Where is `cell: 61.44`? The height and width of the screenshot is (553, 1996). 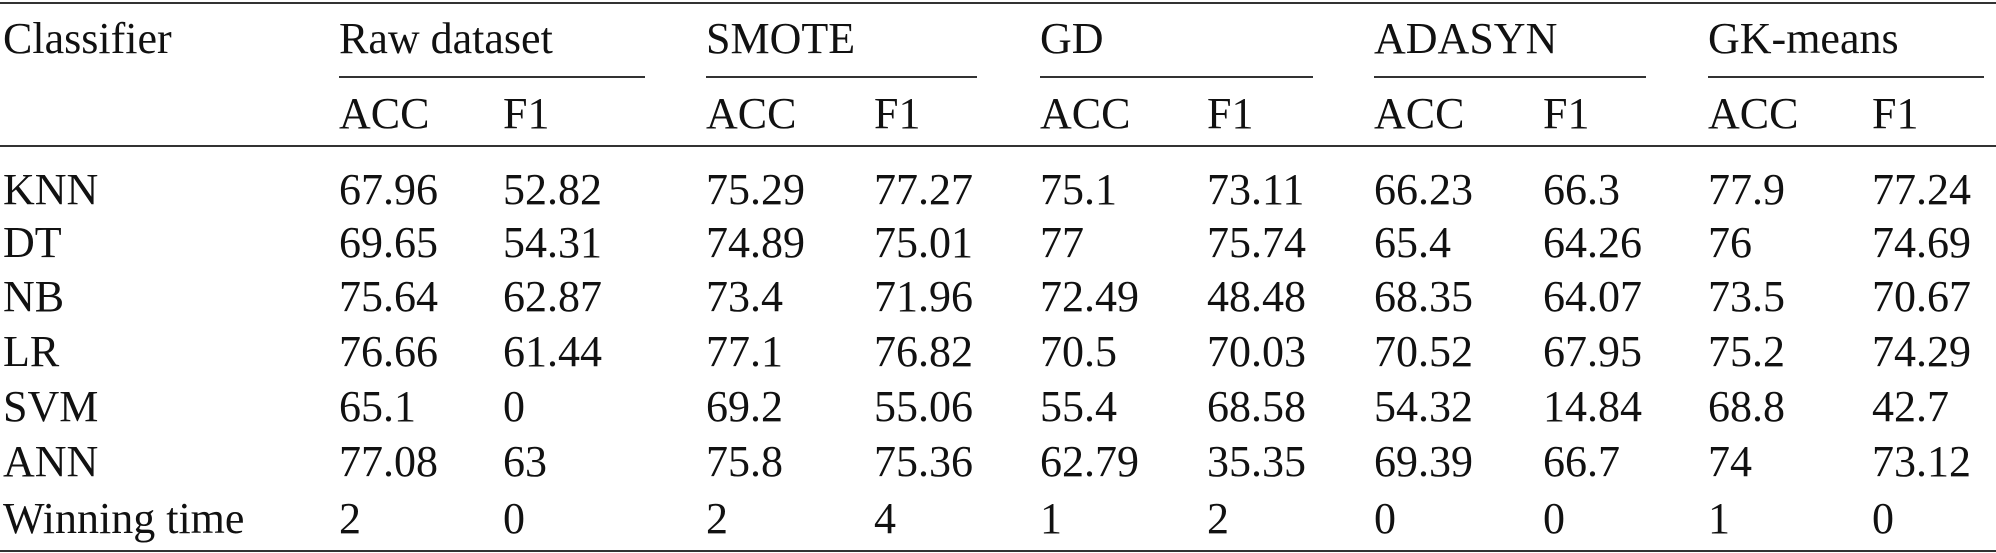
cell: 61.44 is located at coordinates (552, 351).